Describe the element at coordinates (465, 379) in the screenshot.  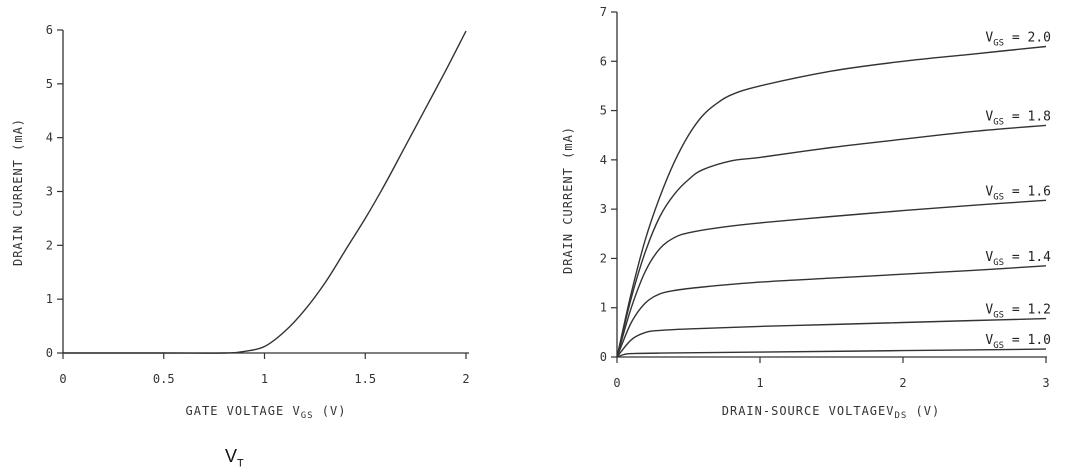
I see `left-x-tick-label: 2` at that location.